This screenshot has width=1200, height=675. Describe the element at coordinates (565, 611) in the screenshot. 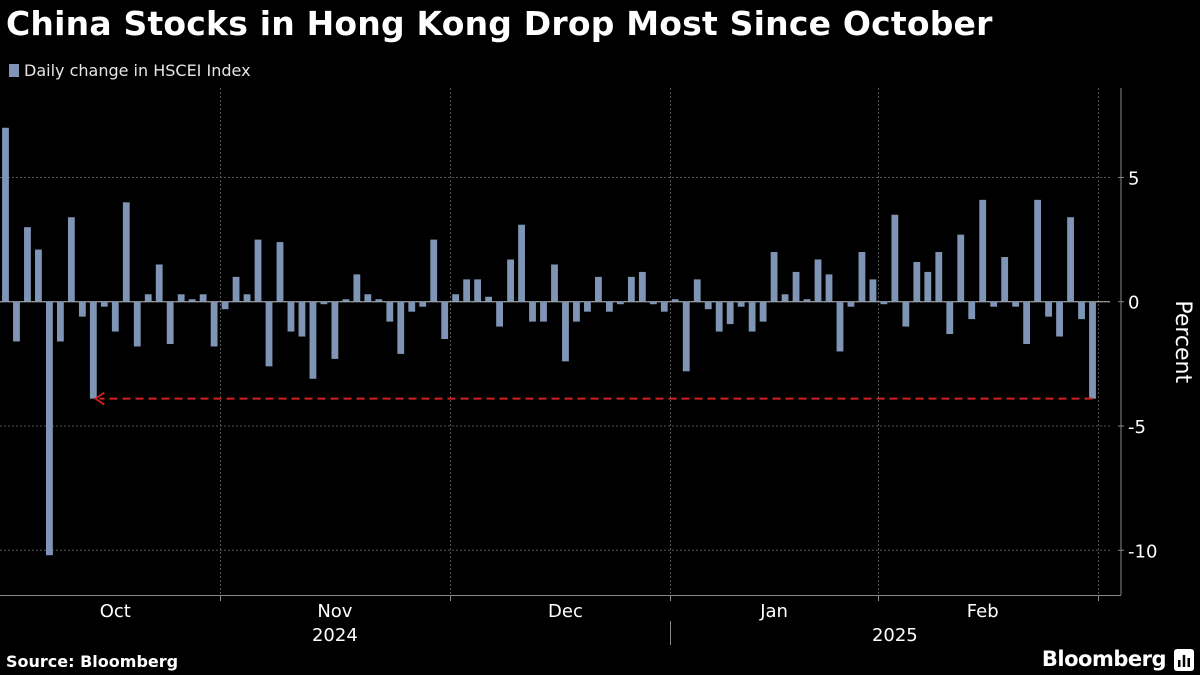

I see `x-tick-label: Dec` at that location.